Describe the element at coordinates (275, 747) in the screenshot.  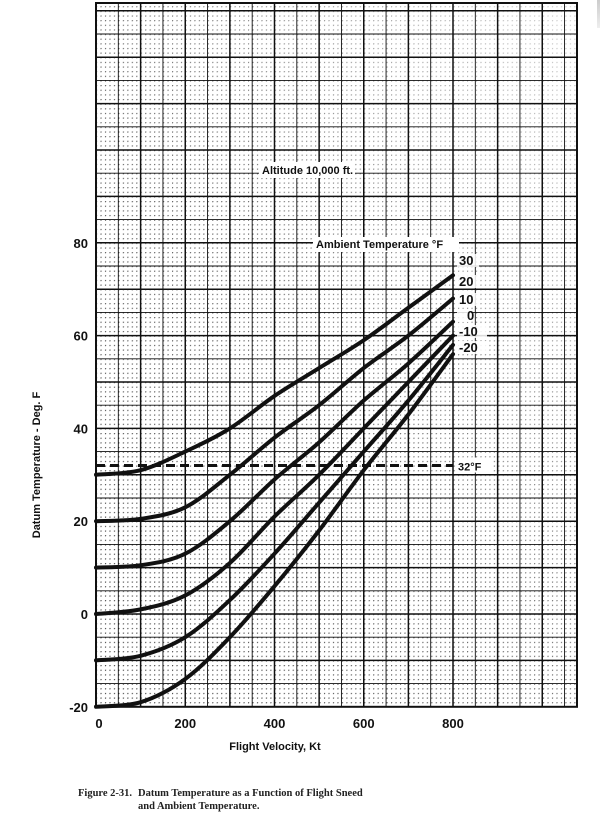
I see `x-axis-title: Flight Velocity, Kt` at that location.